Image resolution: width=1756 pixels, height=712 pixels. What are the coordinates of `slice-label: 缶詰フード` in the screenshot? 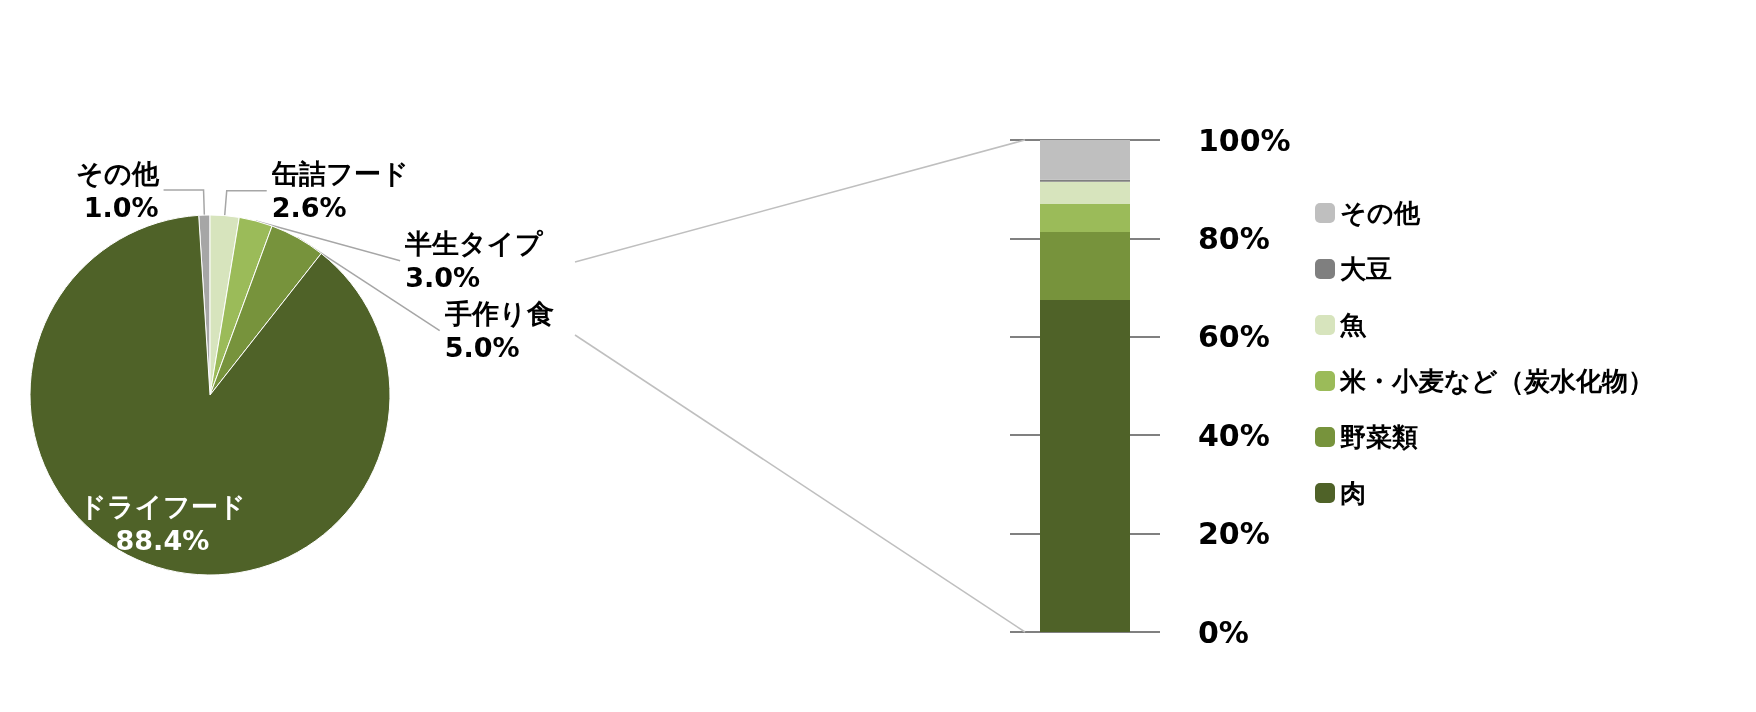 It's located at (339, 174).